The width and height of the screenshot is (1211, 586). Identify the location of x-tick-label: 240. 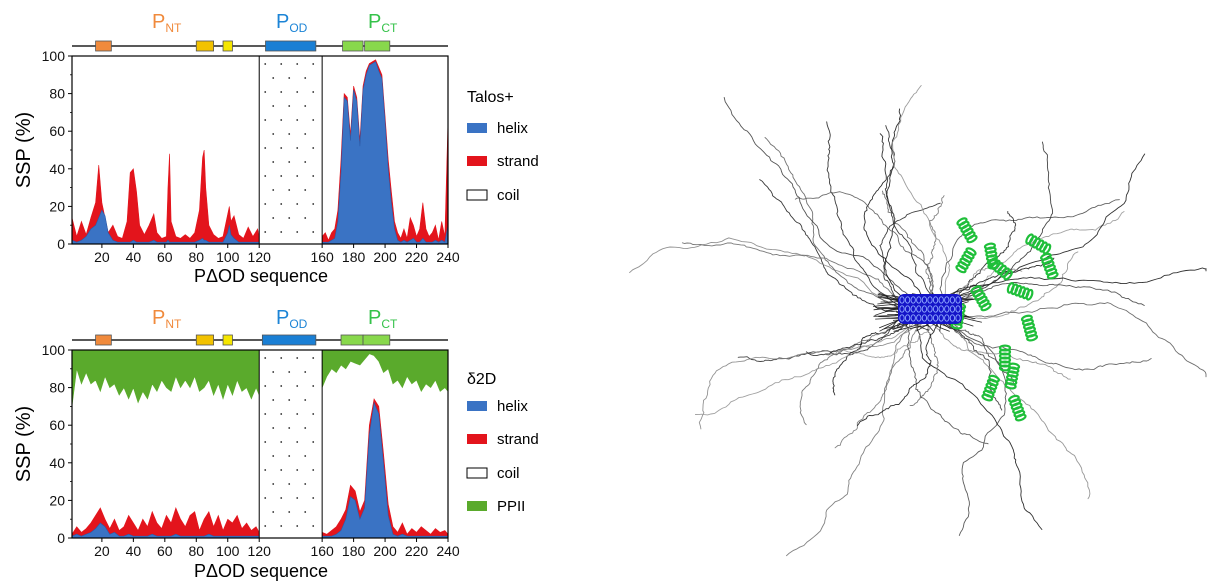
(448, 551).